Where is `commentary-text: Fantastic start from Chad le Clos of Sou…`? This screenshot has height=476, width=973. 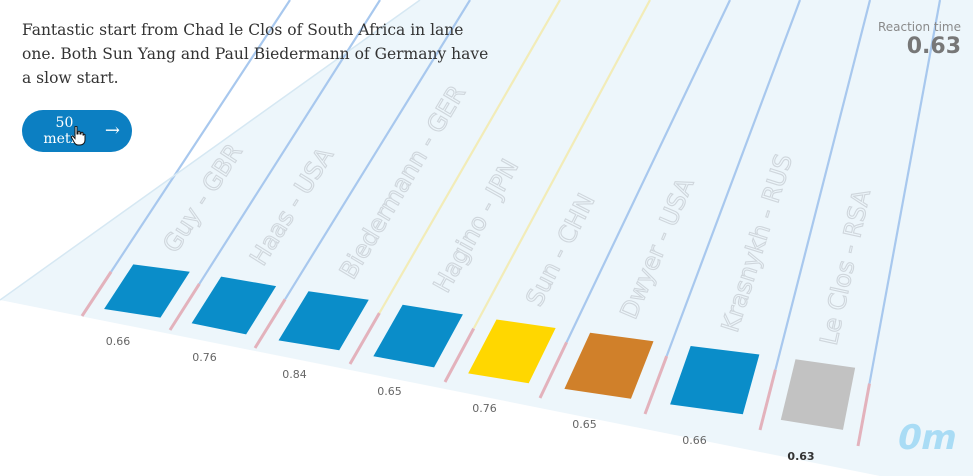 commentary-text: Fantastic start from Chad le Clos of Sou… is located at coordinates (255, 54).